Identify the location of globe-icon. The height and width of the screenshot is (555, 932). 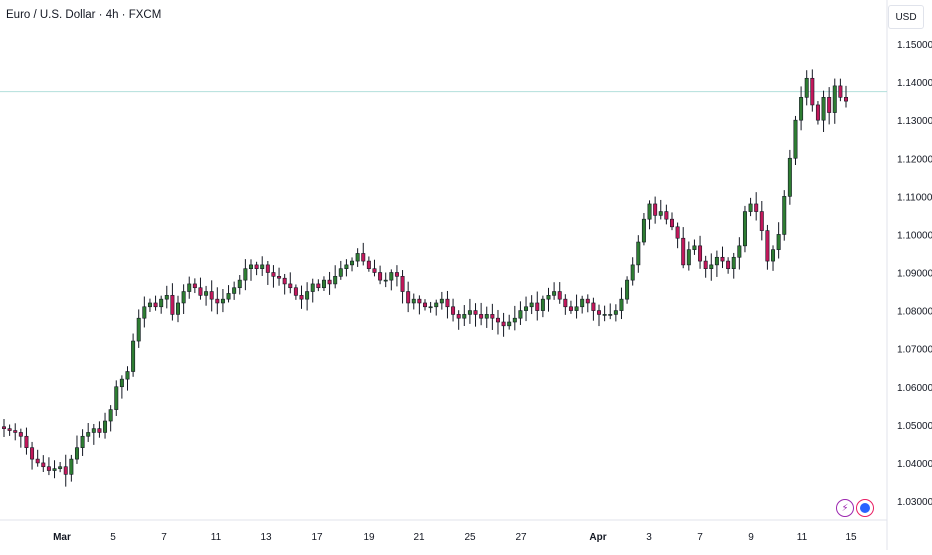
(865, 508).